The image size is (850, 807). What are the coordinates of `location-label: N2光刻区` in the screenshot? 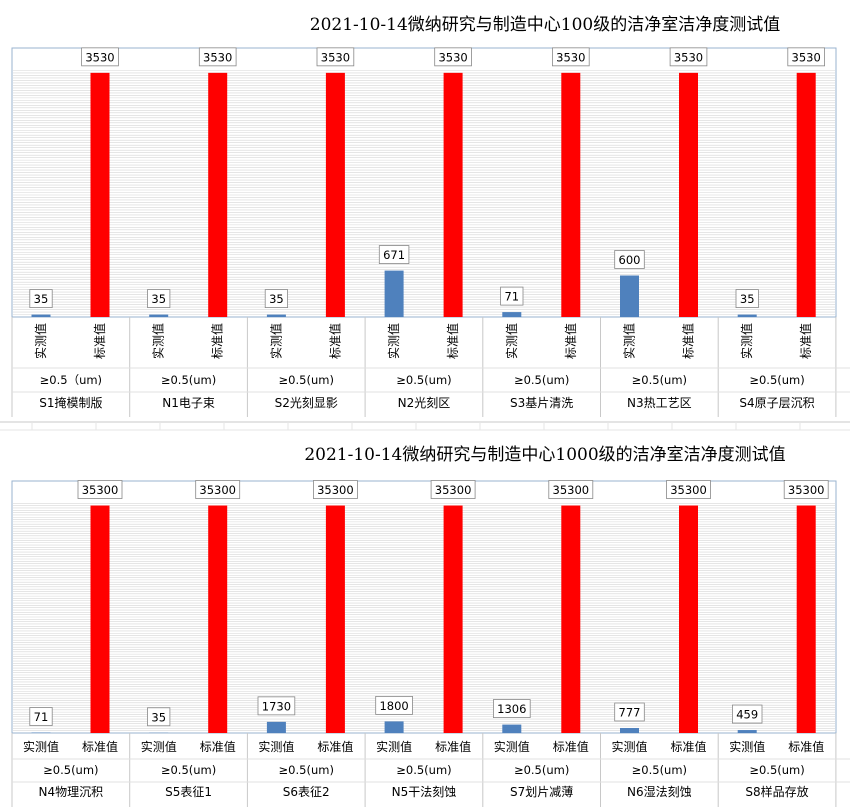 It's located at (424, 403).